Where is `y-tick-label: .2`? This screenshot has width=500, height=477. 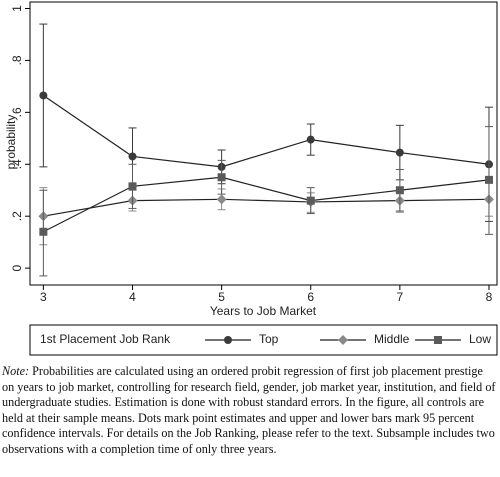
y-tick-label: .2 is located at coordinates (17, 216).